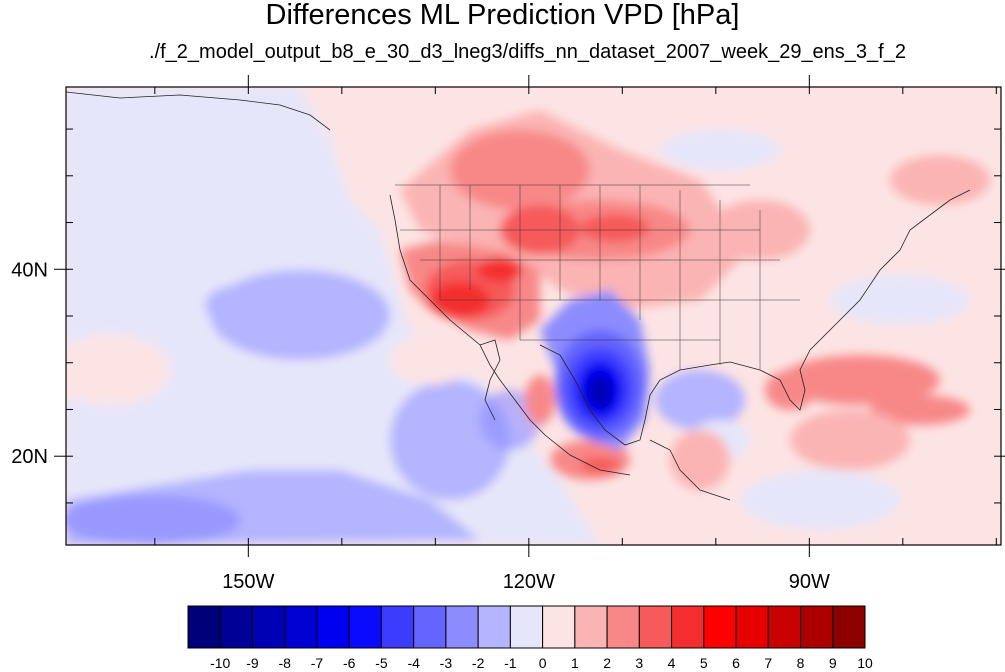  Describe the element at coordinates (413, 663) in the screenshot. I see `colorbar-label: -4` at that location.